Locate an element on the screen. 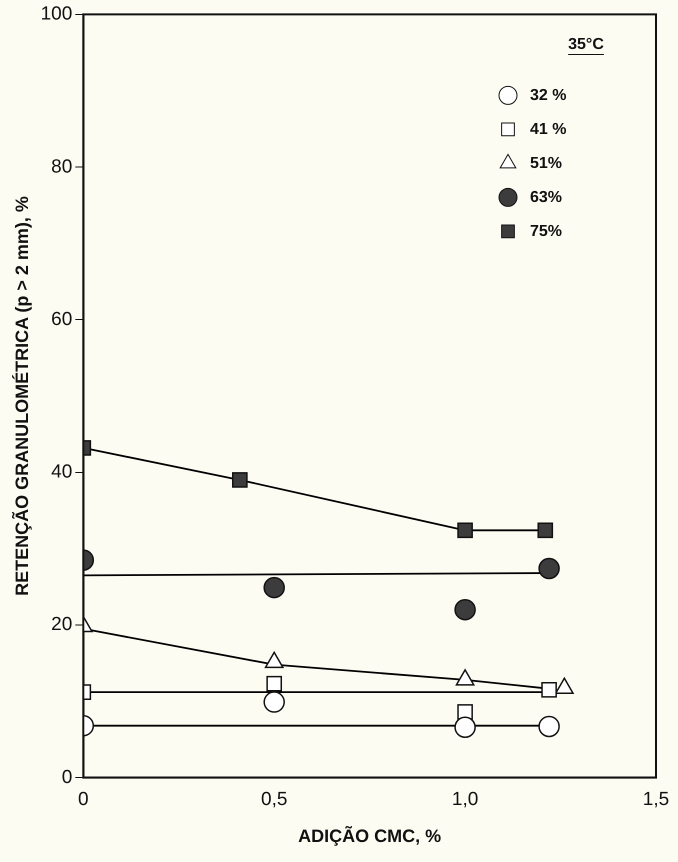  y-tick-label: 20 is located at coordinates (61, 625).